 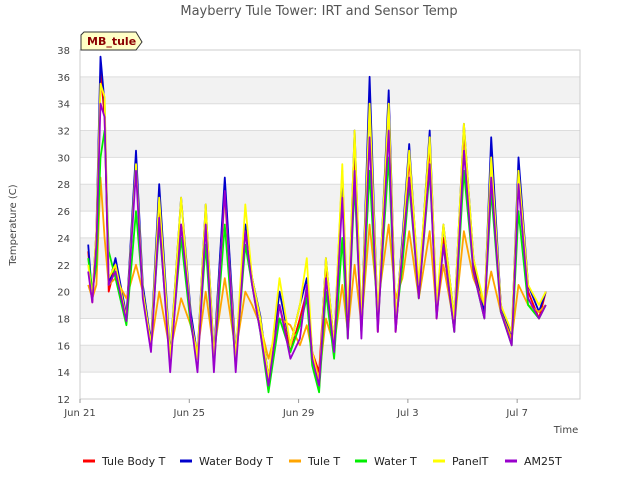 What do you see at coordinates (298, 413) in the screenshot?
I see `x-tick-label: Jun 29` at bounding box center [298, 413].